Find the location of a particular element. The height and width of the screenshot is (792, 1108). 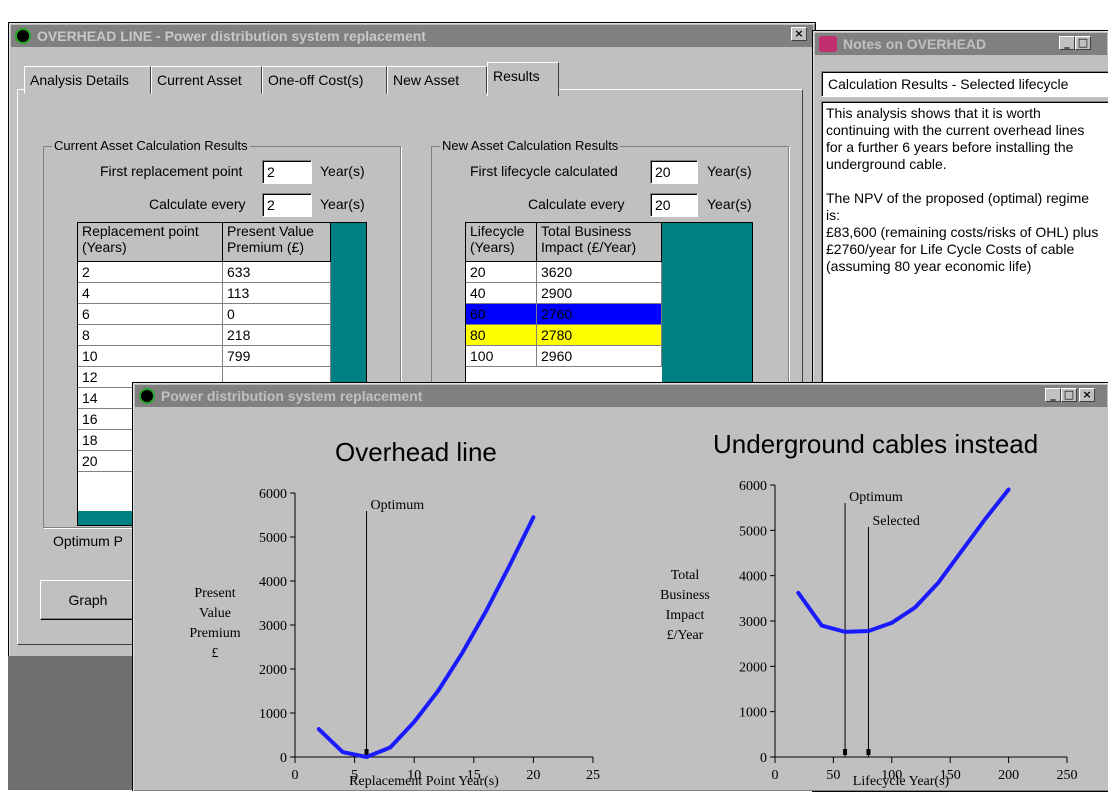

x-tick-label: 5 is located at coordinates (354, 775).